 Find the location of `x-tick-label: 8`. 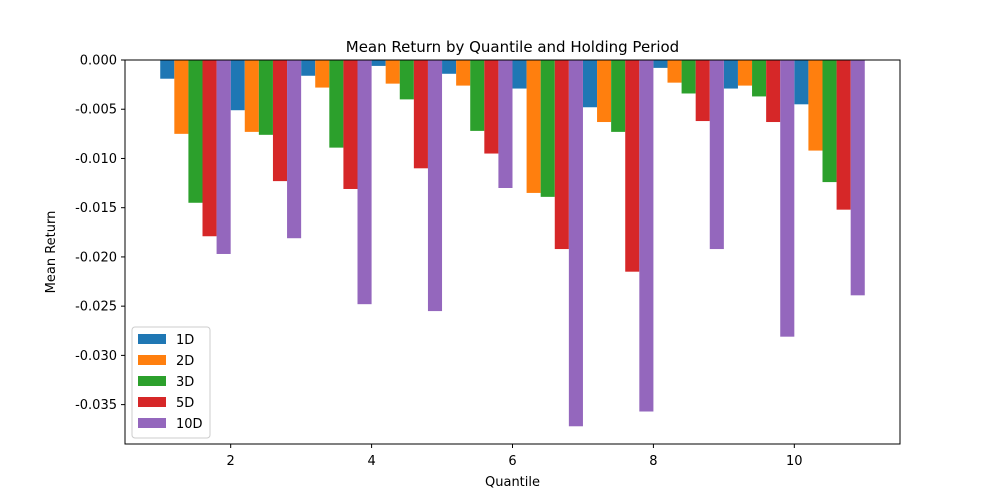

x-tick-label: 8 is located at coordinates (653, 461).